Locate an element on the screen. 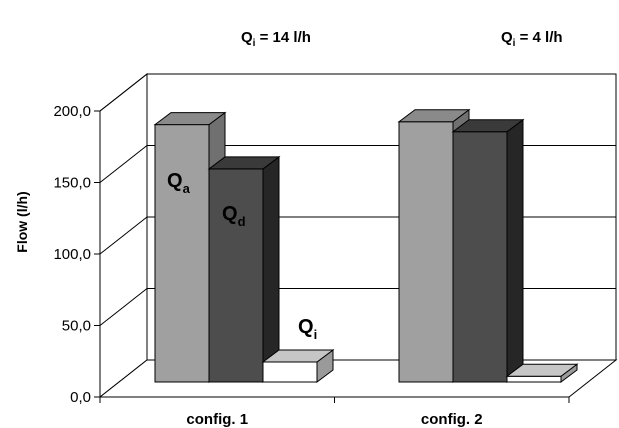 The image size is (619, 428). x-tick-label: config. 2 is located at coordinates (452, 419).